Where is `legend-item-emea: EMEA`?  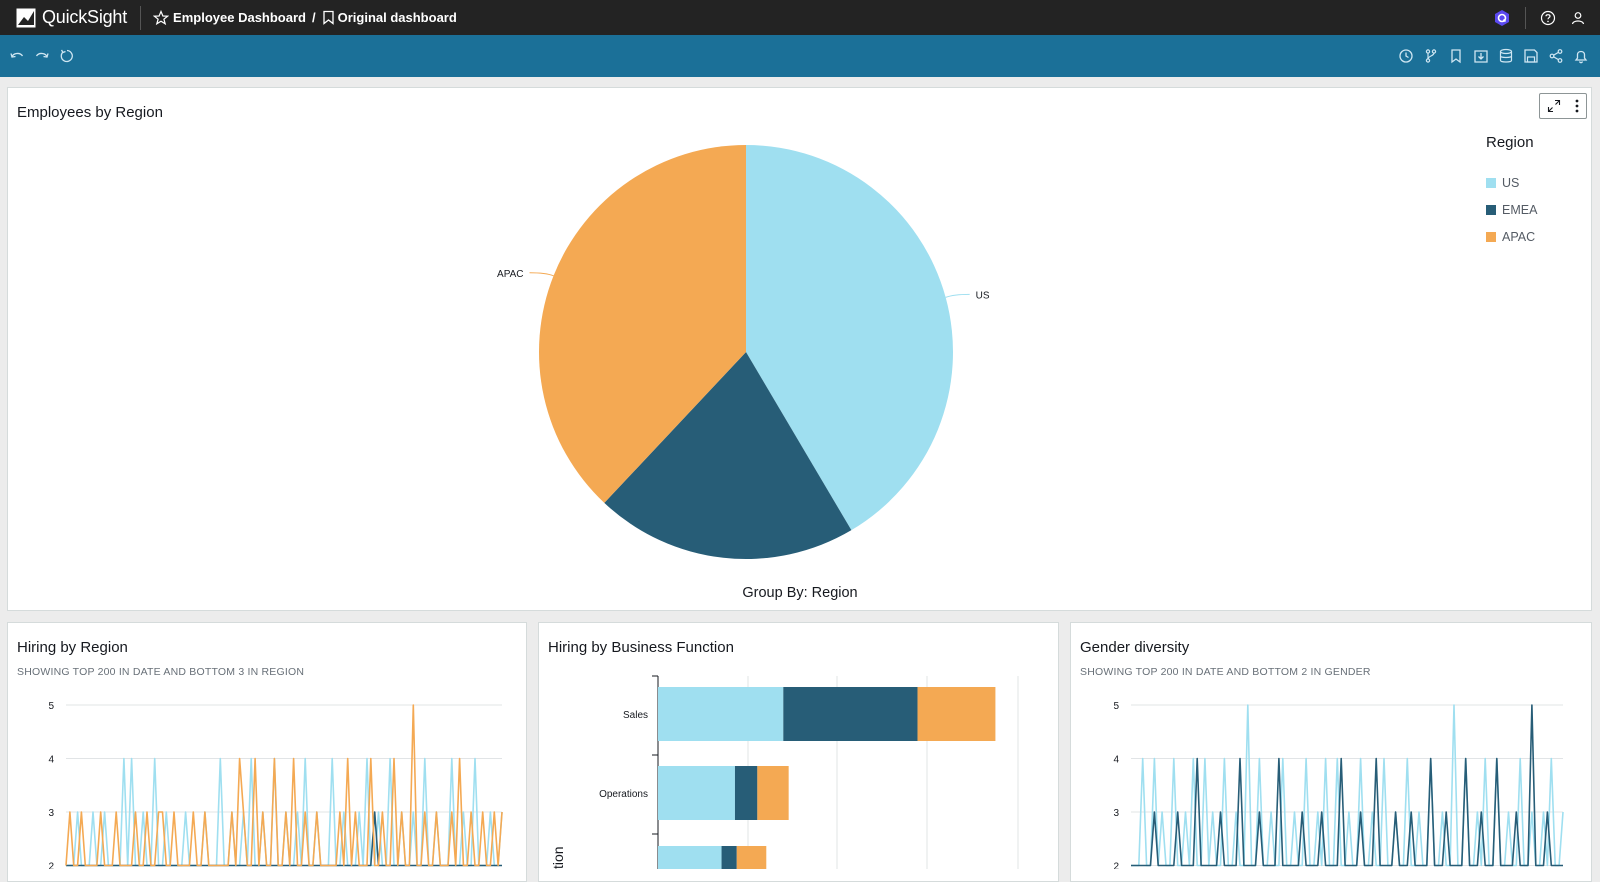 legend-item-emea: EMEA is located at coordinates (1511, 209).